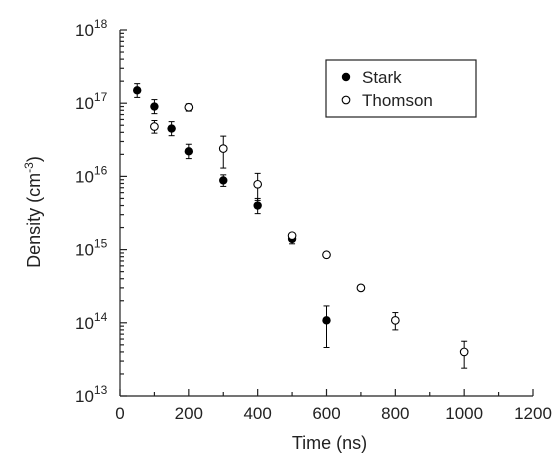  I want to click on legend-marker-thomson, so click(346, 100).